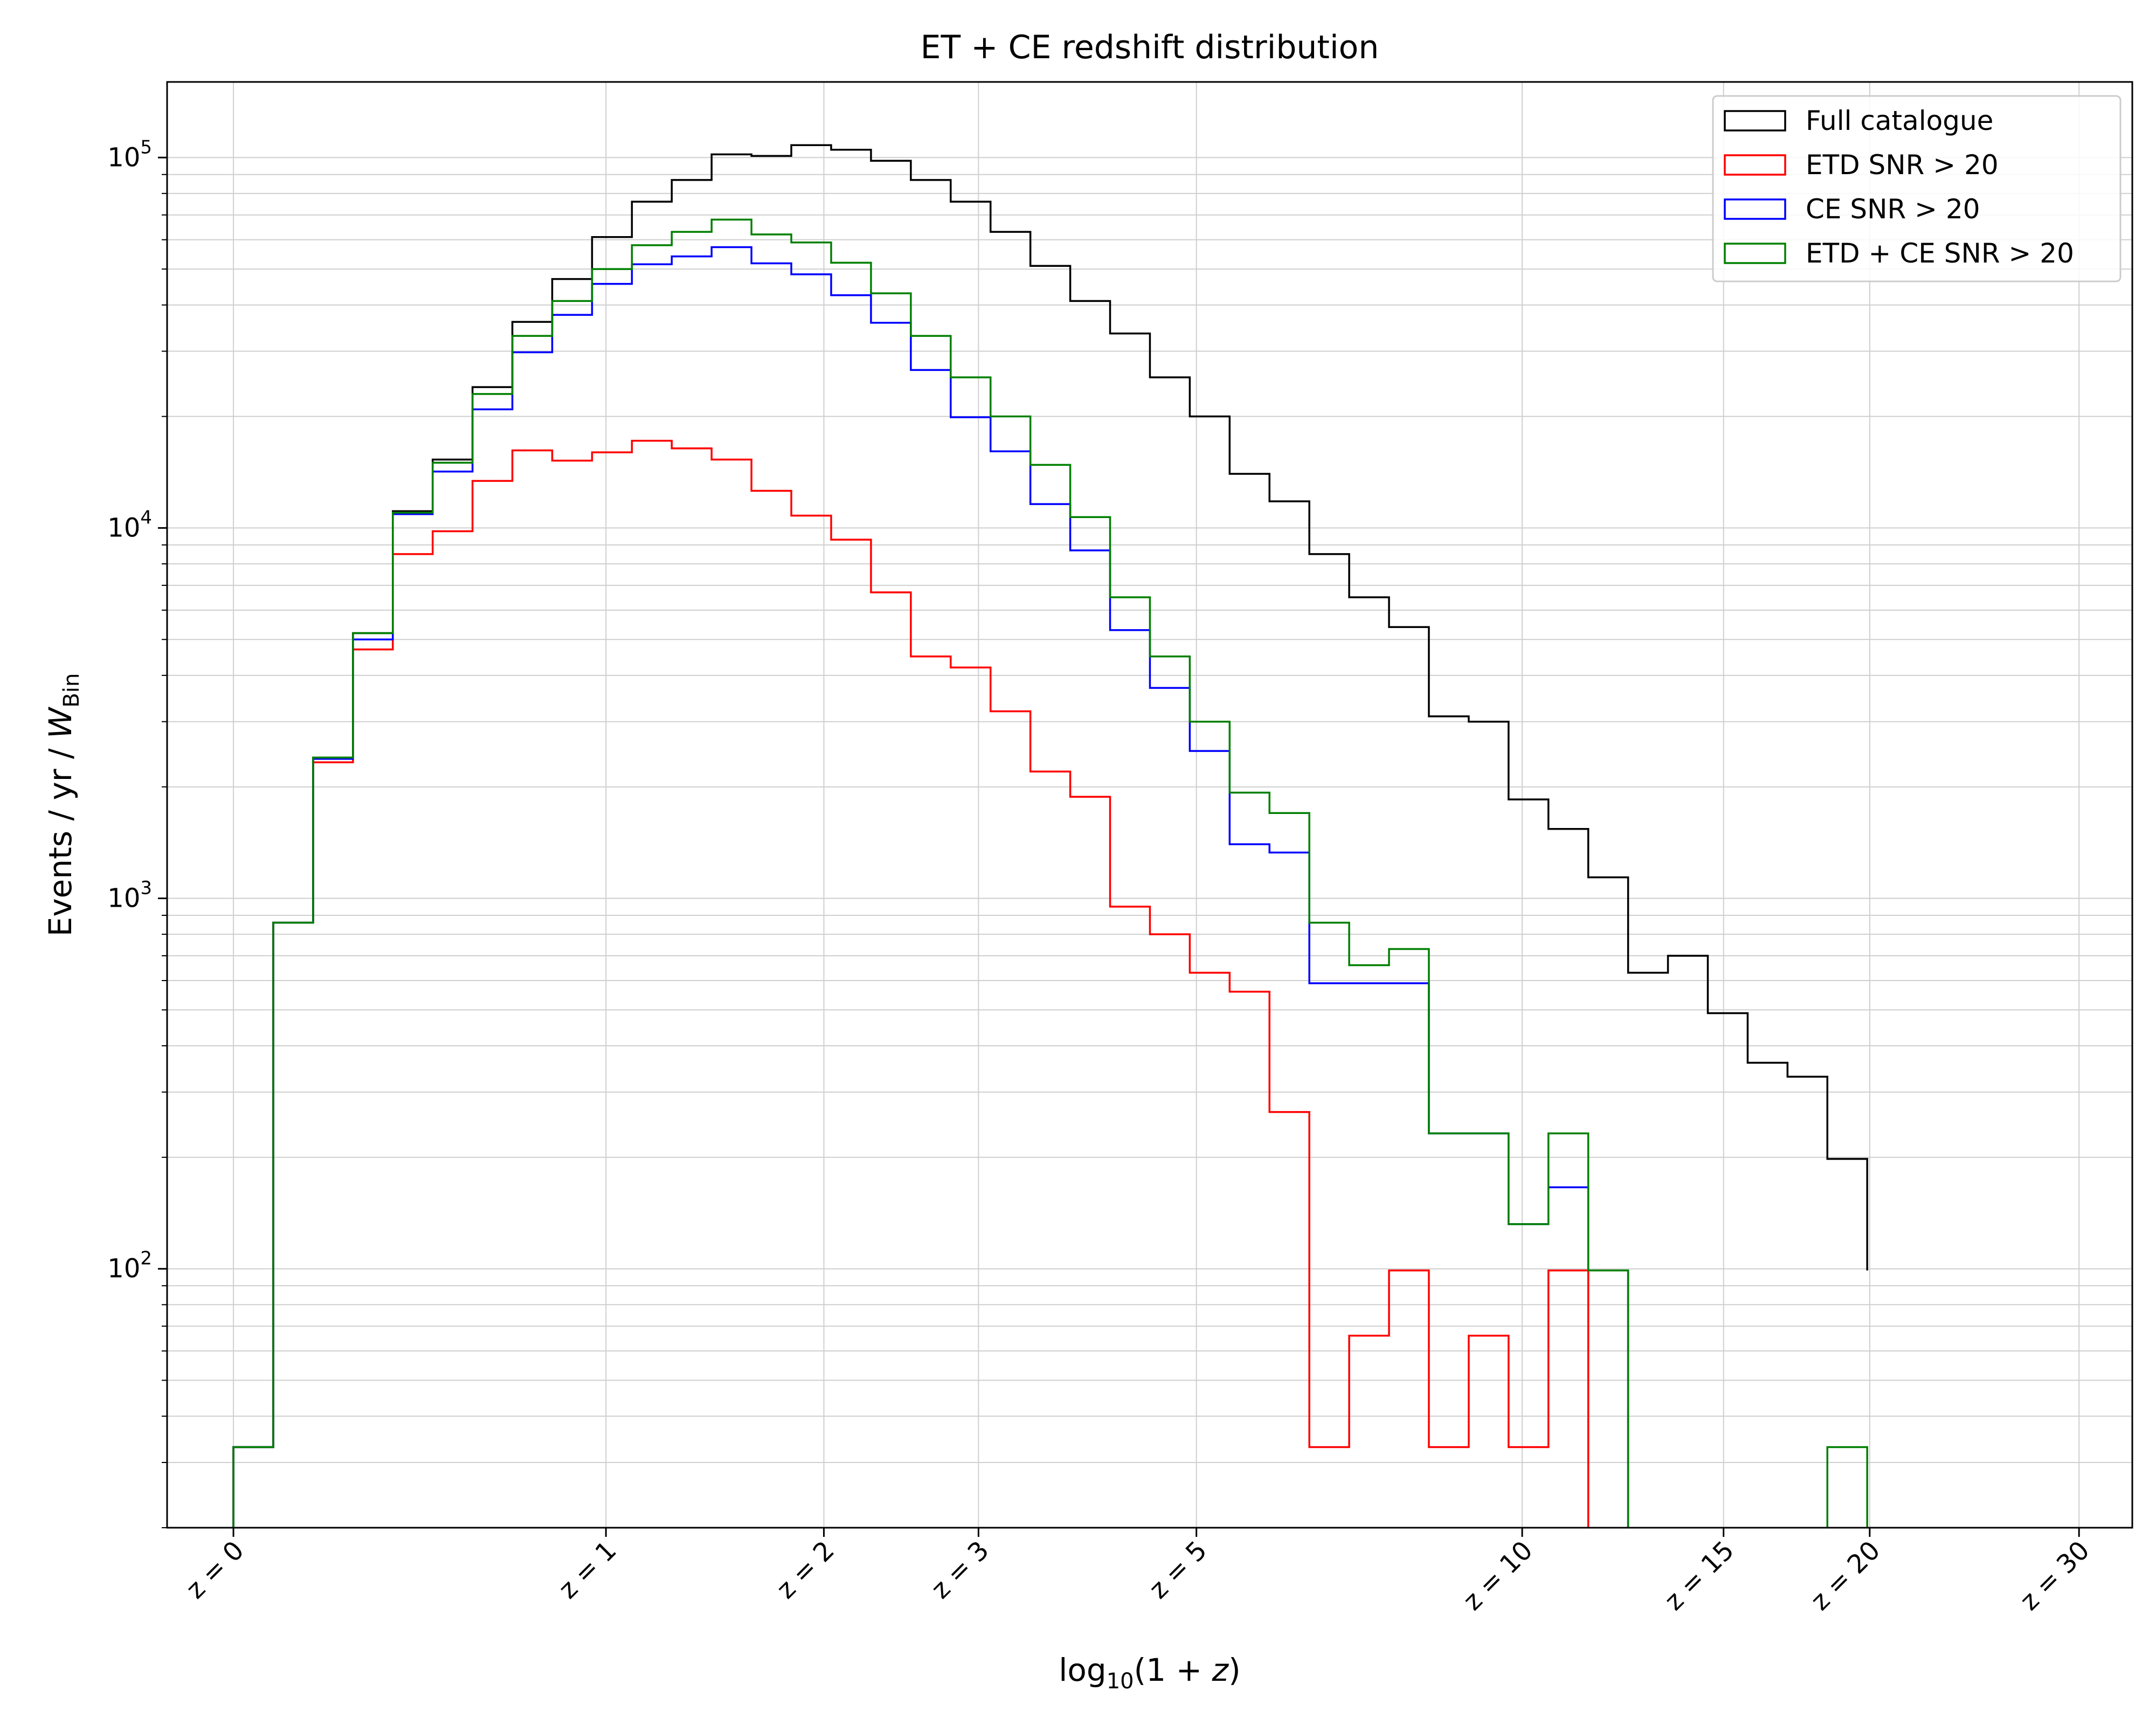  I want to click on legend-box, so click(1917, 188).